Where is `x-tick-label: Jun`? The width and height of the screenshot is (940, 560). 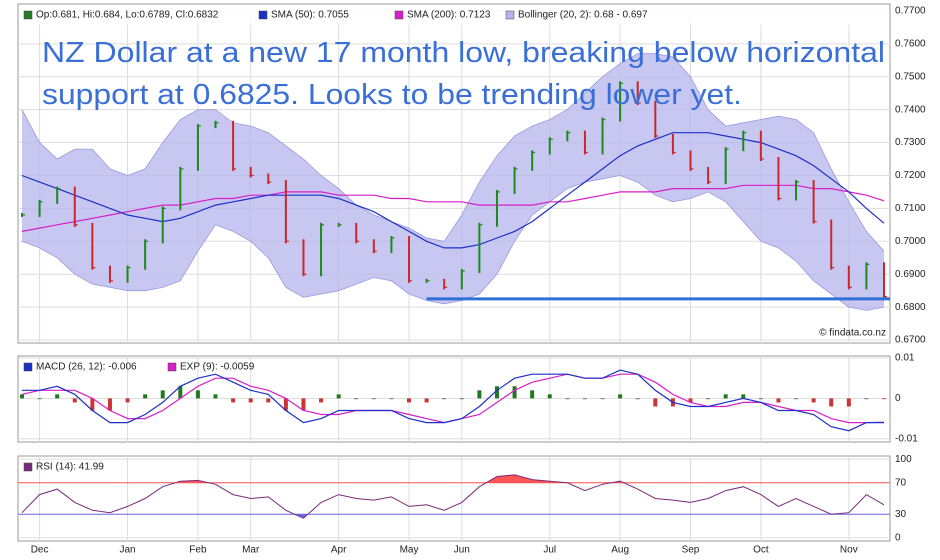 x-tick-label: Jun is located at coordinates (462, 550).